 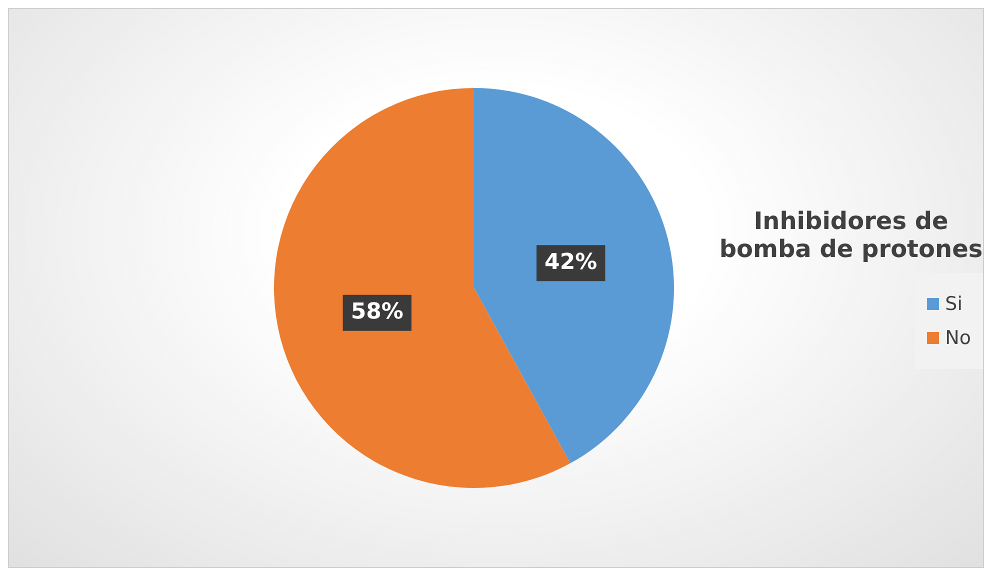 What do you see at coordinates (953, 304) in the screenshot?
I see `legend-label: Si` at bounding box center [953, 304].